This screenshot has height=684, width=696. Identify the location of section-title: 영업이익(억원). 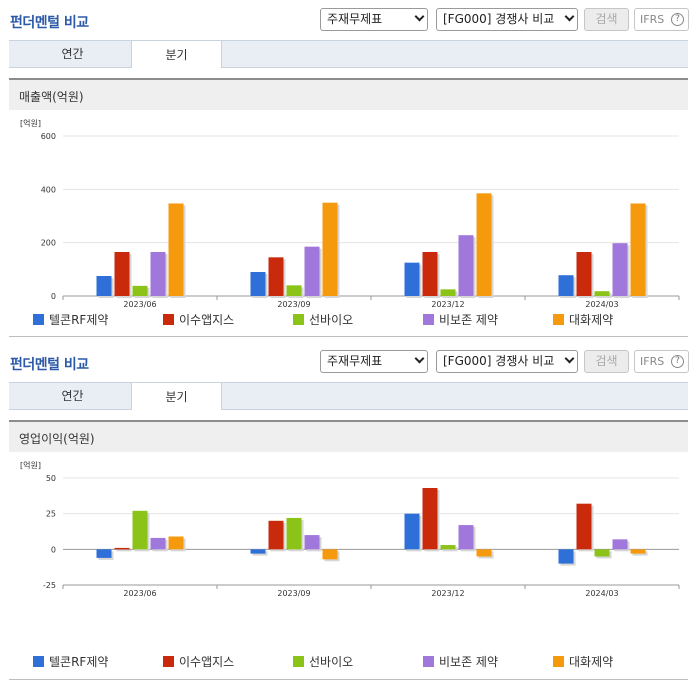
(57, 439).